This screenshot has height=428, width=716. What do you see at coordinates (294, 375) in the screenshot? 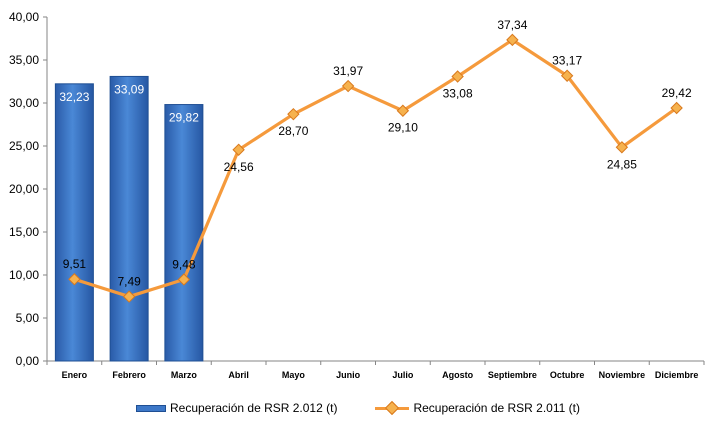
I see `x-tick-label: Mayo` at bounding box center [294, 375].